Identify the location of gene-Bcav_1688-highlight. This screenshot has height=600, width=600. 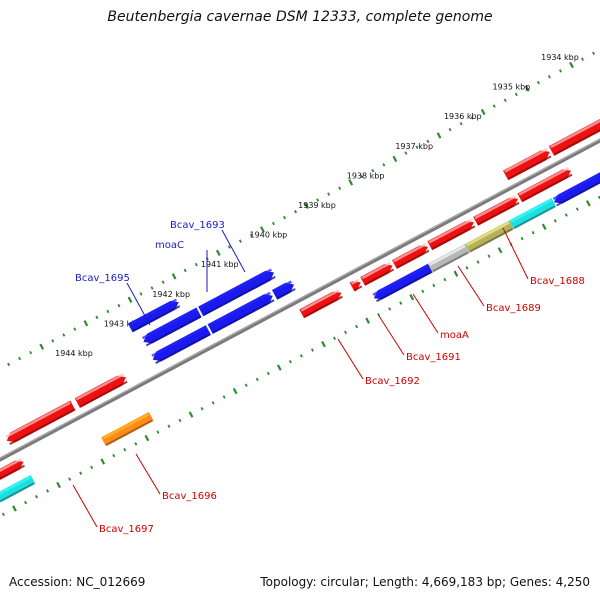
(531, 210).